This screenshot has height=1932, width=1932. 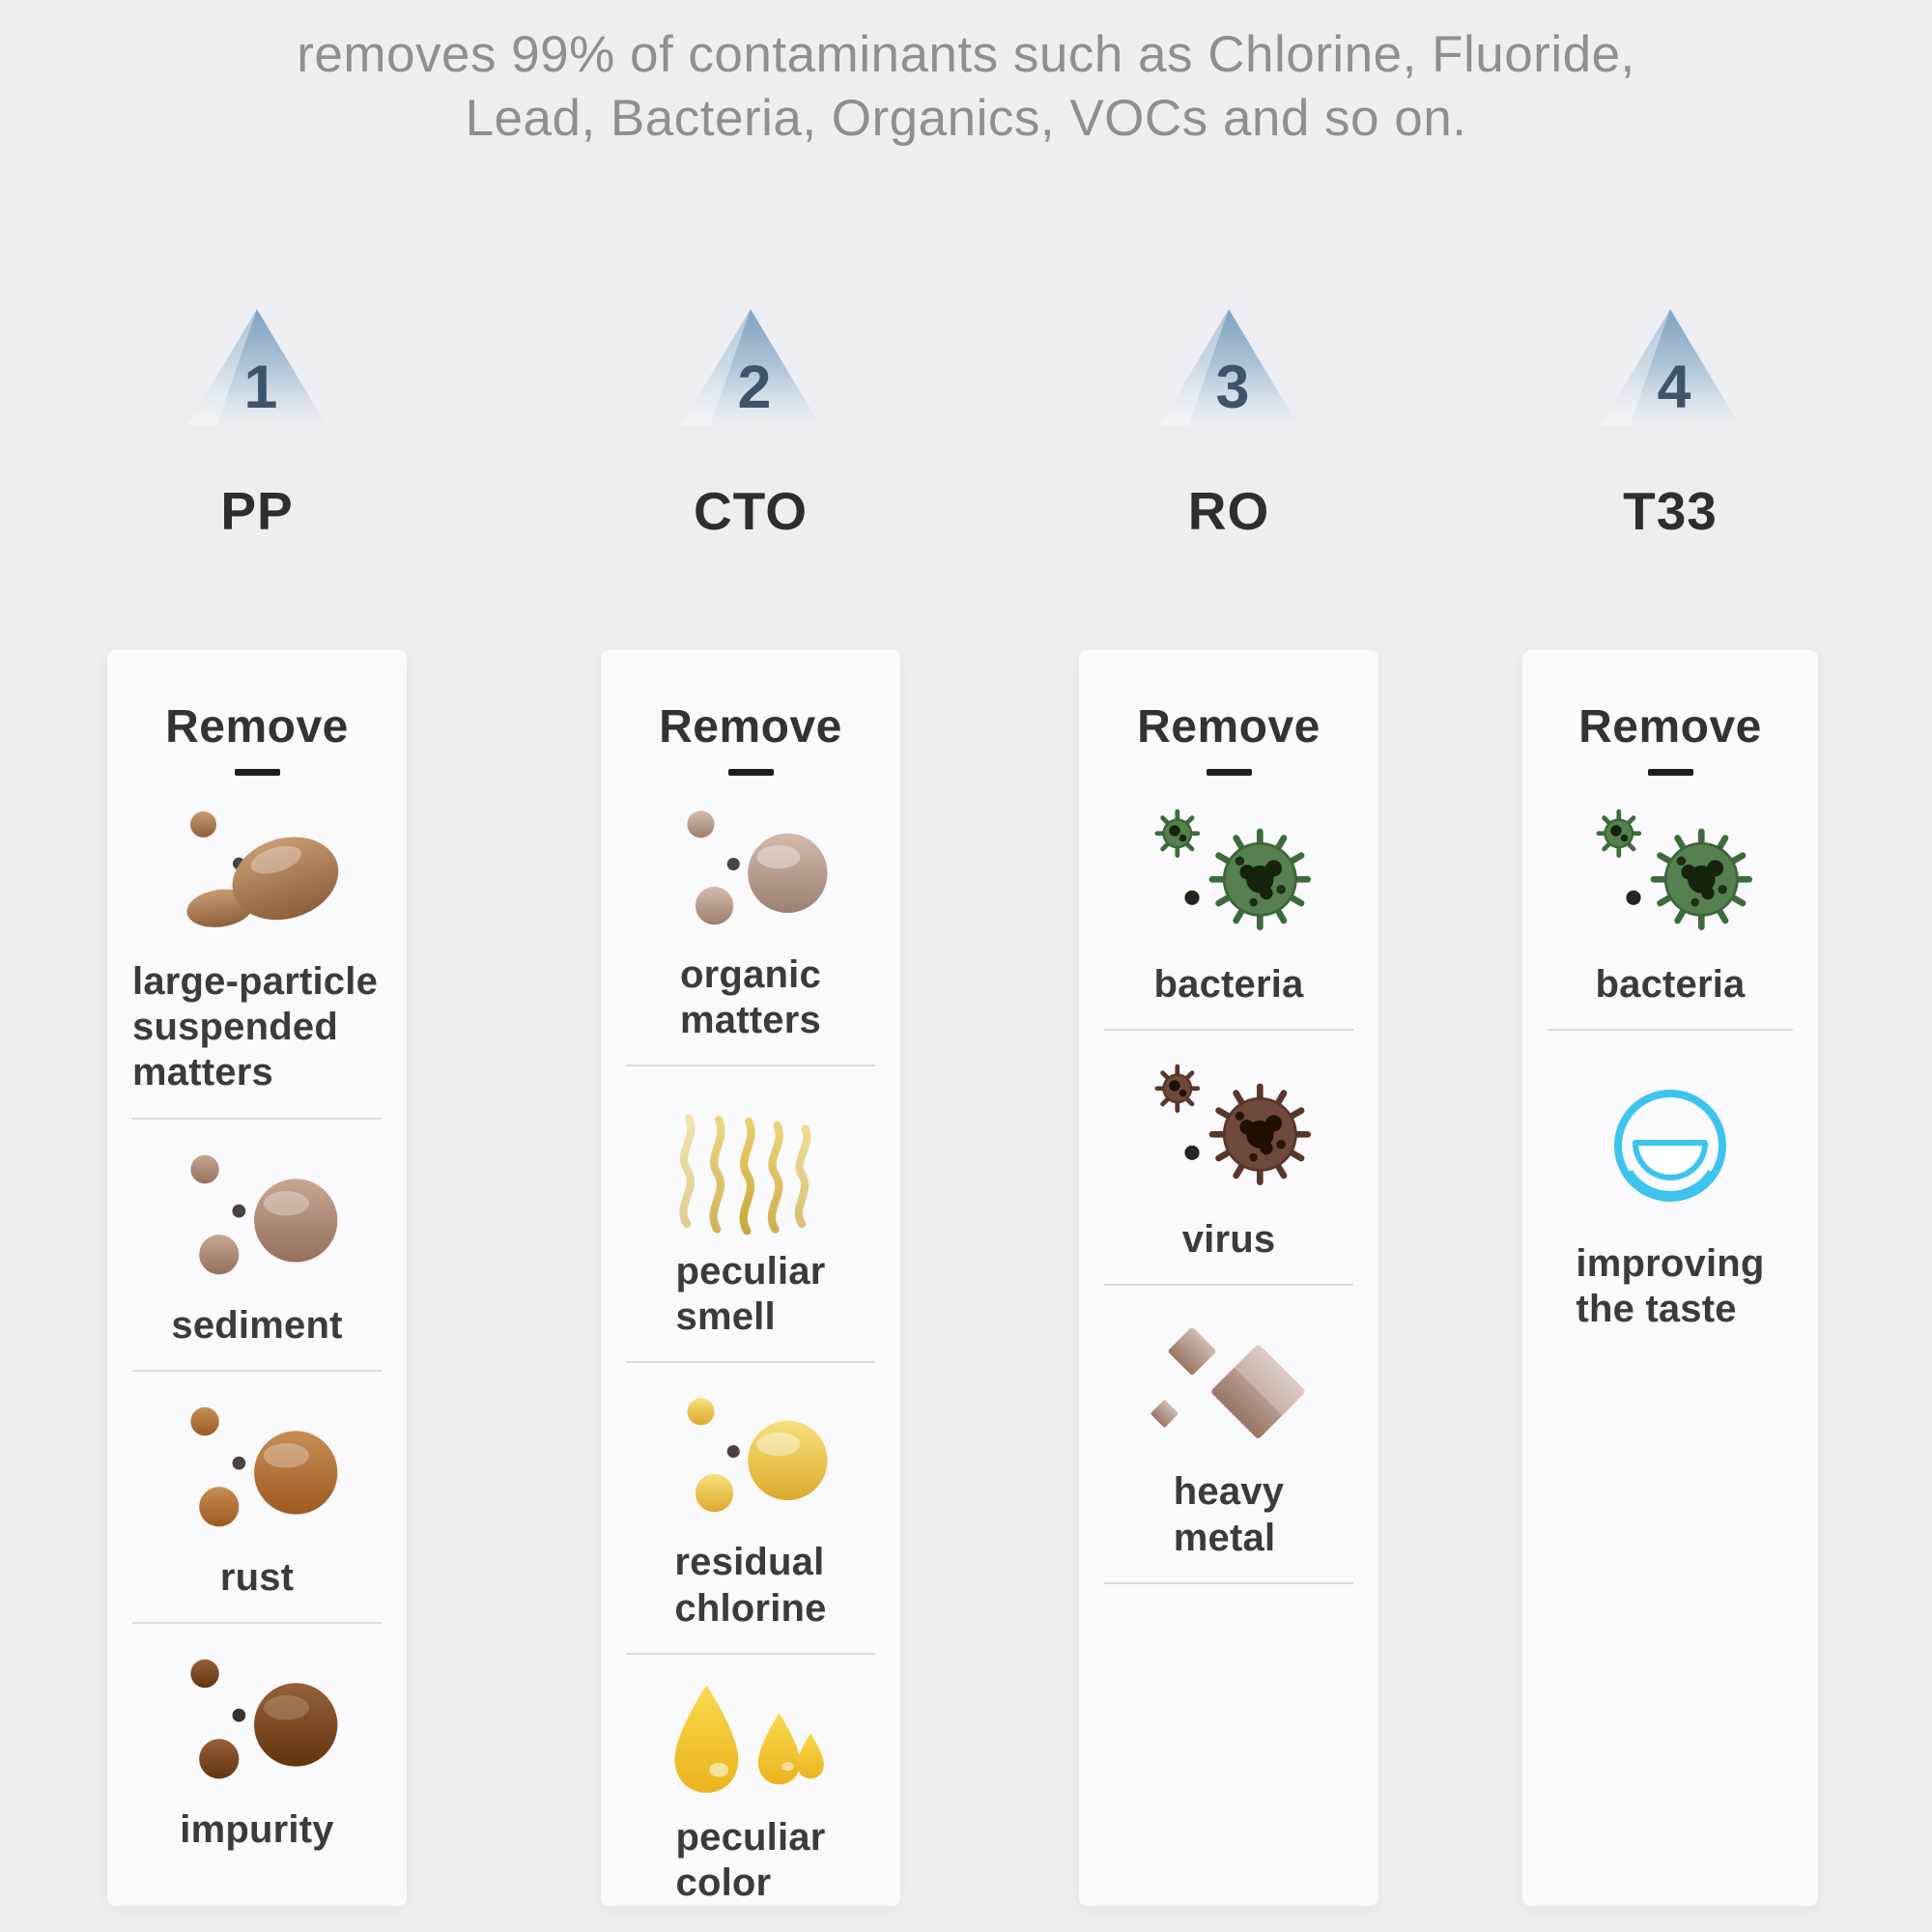 What do you see at coordinates (1228, 1240) in the screenshot?
I see `item-label: virus` at bounding box center [1228, 1240].